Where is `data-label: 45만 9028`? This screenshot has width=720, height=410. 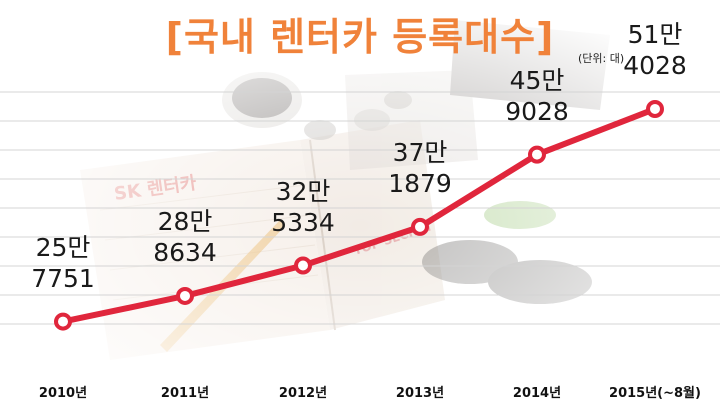
data-label: 45만 9028 is located at coordinates (537, 96).